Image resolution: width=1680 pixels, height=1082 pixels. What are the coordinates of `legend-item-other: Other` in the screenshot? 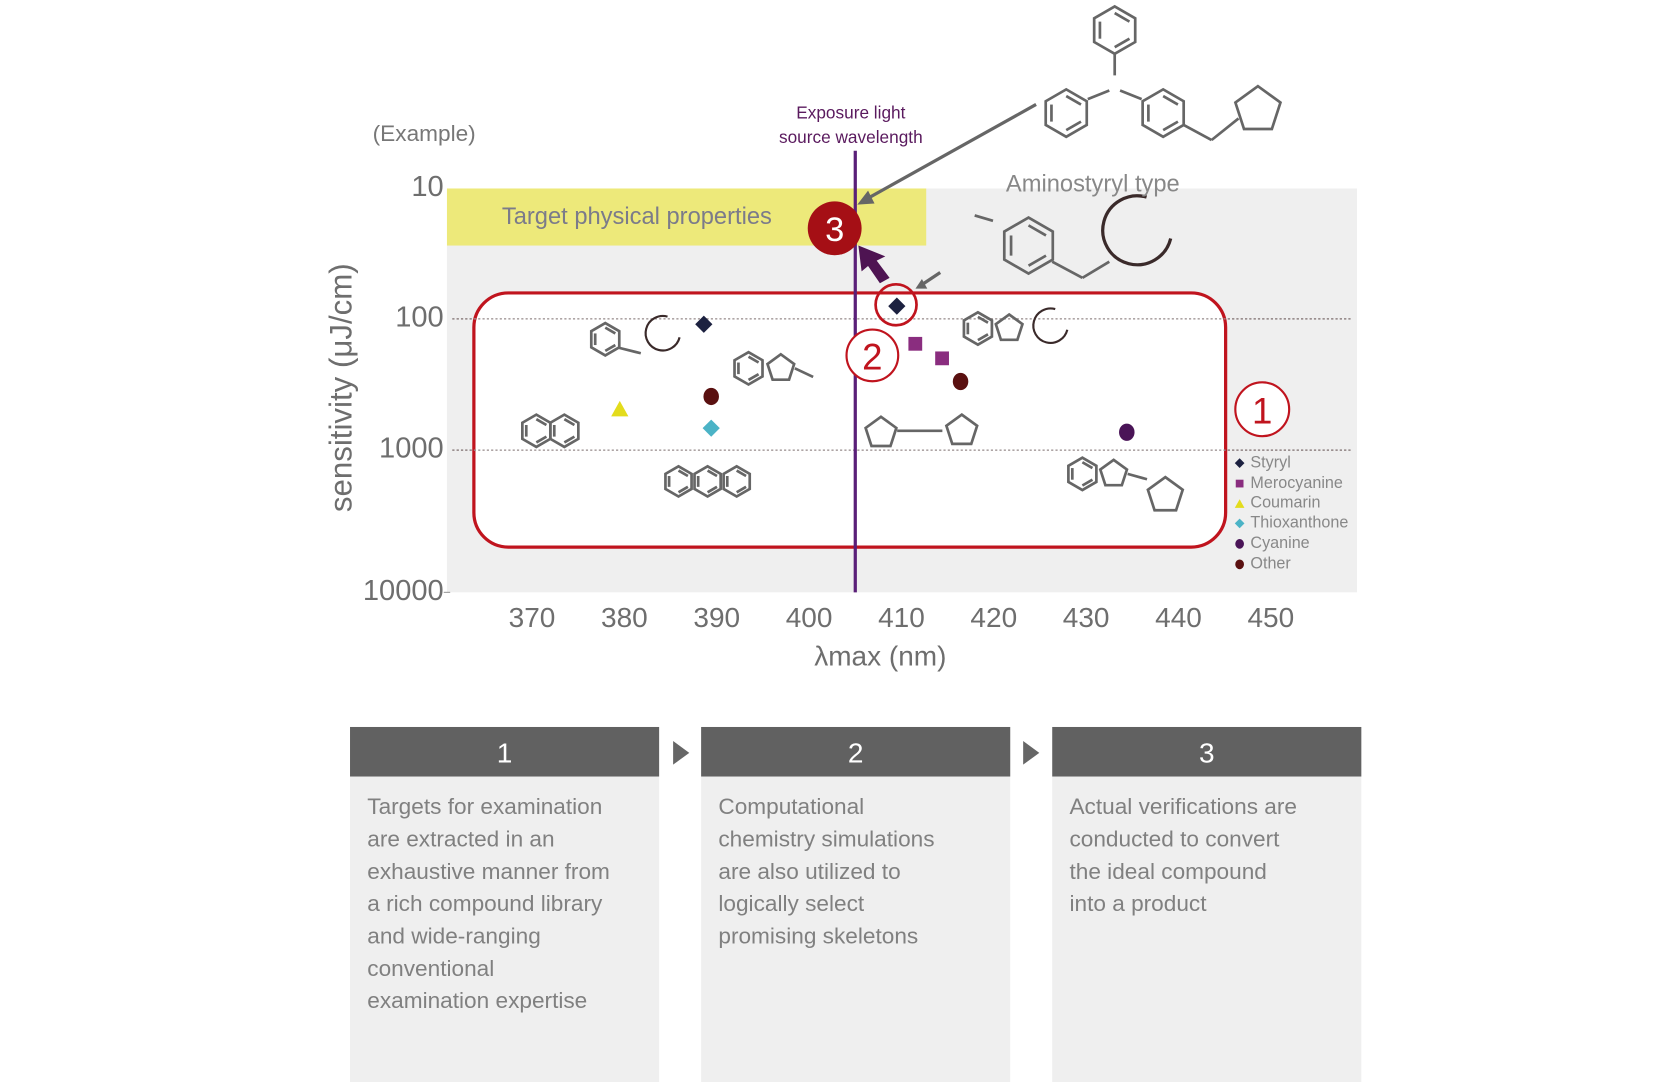 It's located at (1291, 564).